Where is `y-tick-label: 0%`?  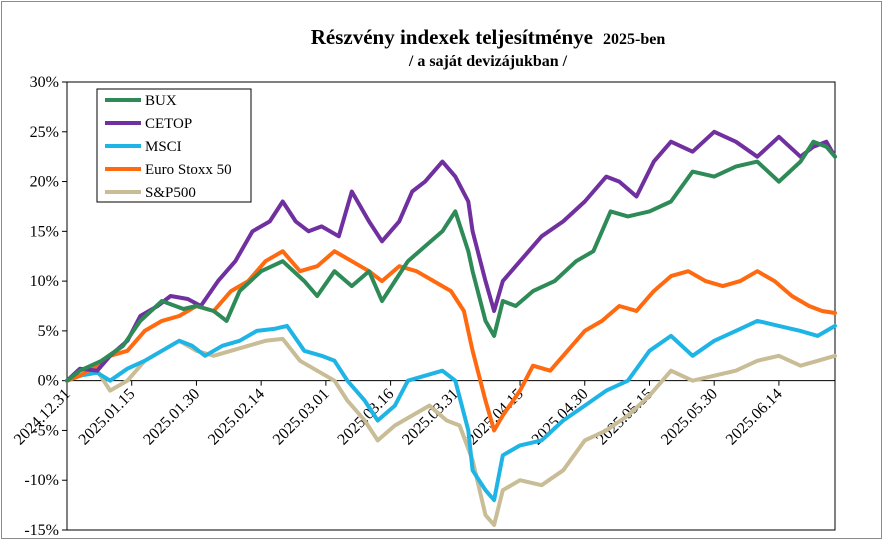 y-tick-label: 0% is located at coordinates (48, 381).